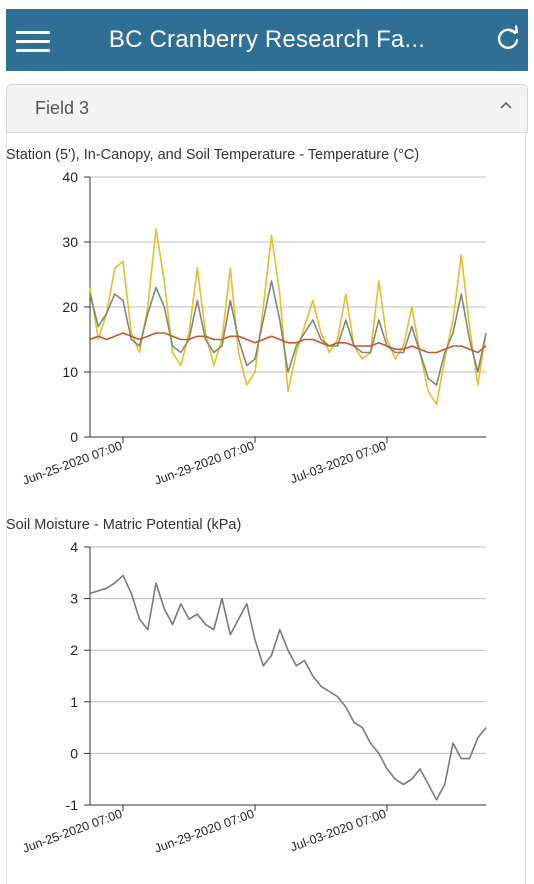 This screenshot has width=534, height=884. What do you see at coordinates (506, 106) in the screenshot?
I see `chevron-up-icon` at bounding box center [506, 106].